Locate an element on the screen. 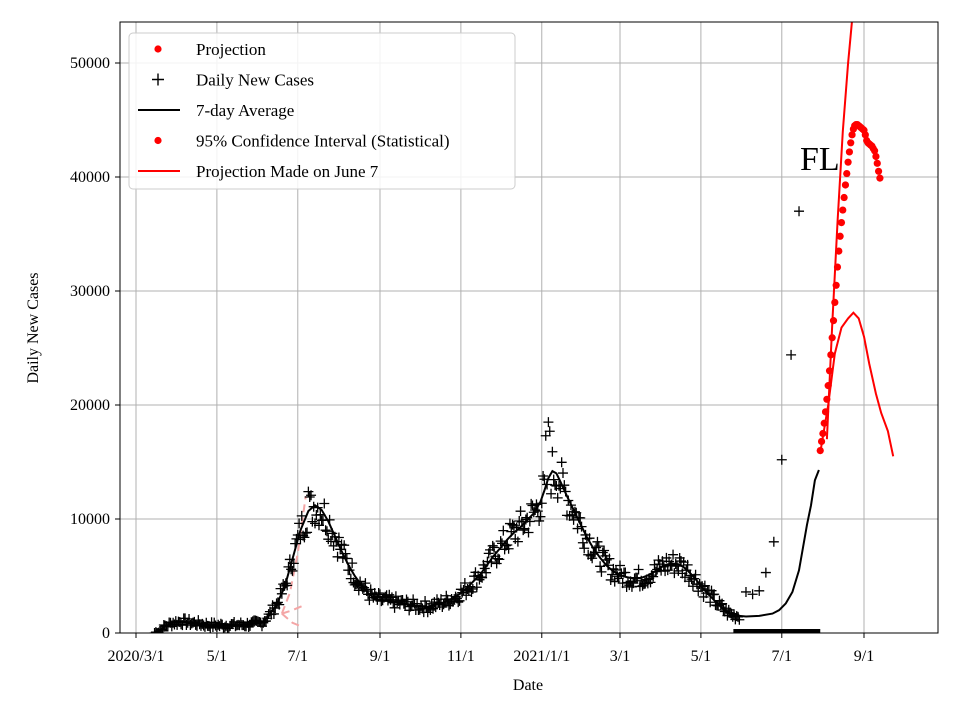 This screenshot has width=960, height=720. legend-entry: Daily New Cases is located at coordinates (233, 80).